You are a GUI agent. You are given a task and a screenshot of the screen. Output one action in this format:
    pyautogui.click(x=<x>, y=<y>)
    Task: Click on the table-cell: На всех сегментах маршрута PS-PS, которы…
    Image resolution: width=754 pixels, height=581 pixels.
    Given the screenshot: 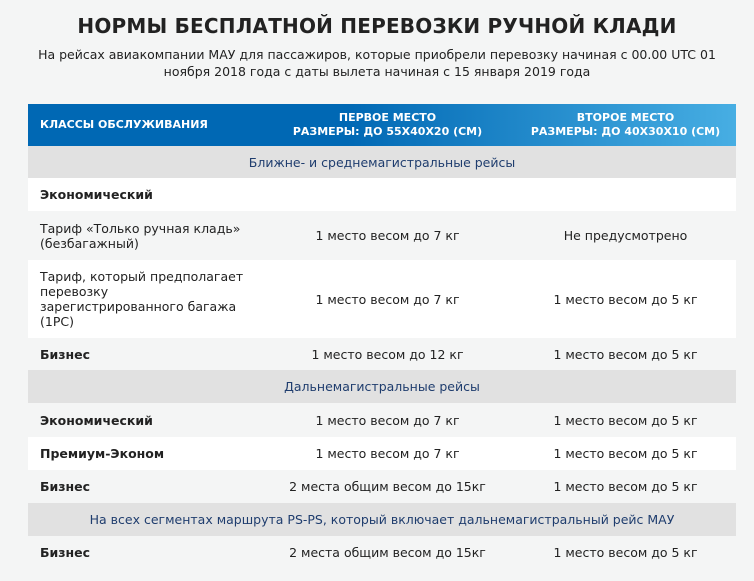 What is the action you would take?
    pyautogui.click(x=382, y=519)
    